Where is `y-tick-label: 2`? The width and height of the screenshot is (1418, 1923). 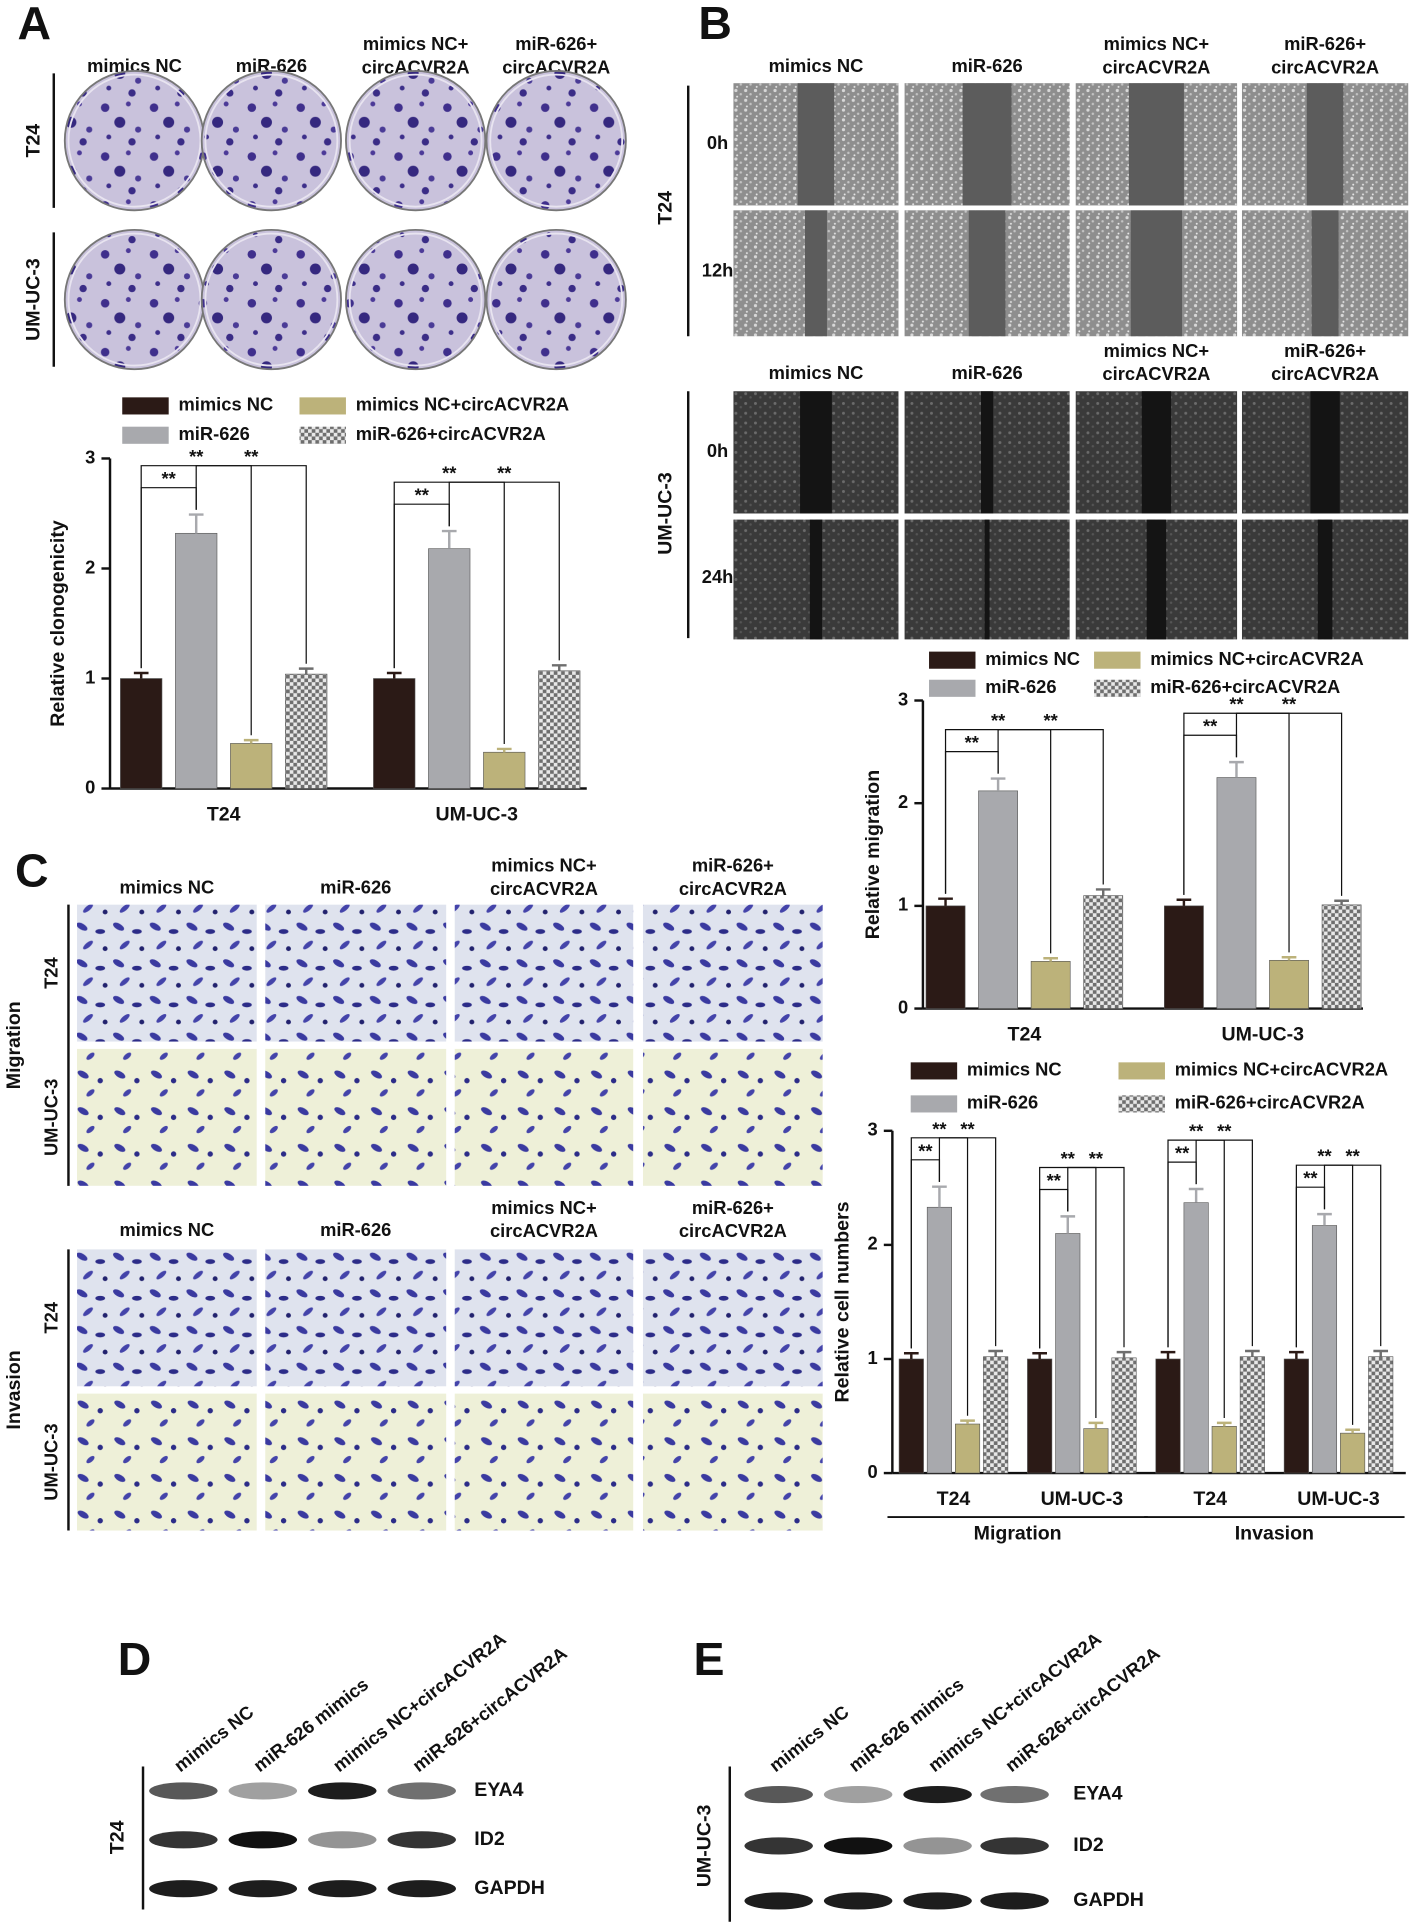
y-tick-label: 2 is located at coordinates (90, 566).